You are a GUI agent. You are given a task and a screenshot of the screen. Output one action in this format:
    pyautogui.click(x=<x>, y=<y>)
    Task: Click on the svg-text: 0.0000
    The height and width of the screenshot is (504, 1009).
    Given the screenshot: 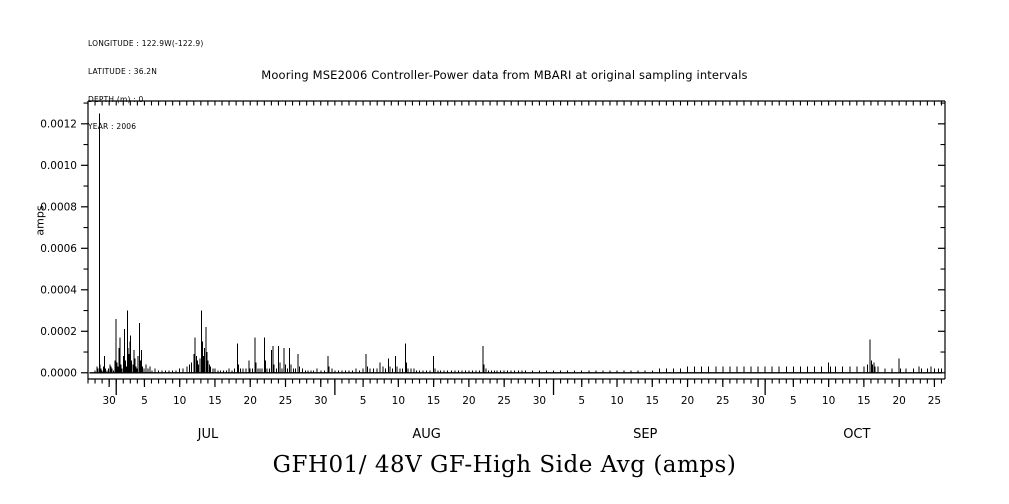 What is the action you would take?
    pyautogui.click(x=58, y=373)
    